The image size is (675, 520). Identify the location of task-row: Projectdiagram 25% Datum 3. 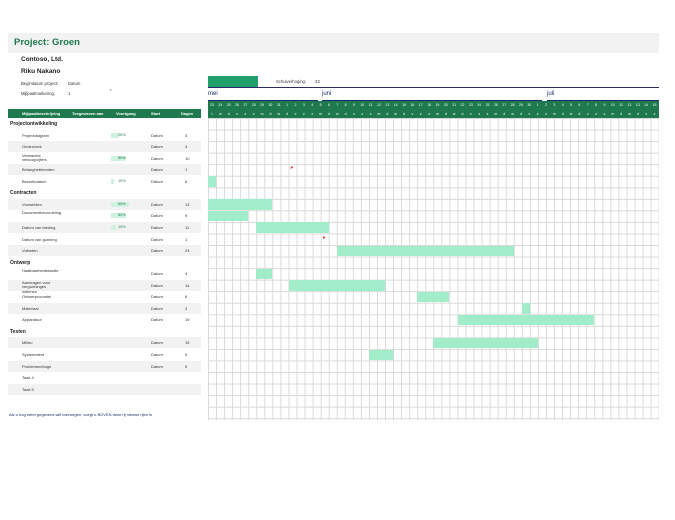
(104, 135).